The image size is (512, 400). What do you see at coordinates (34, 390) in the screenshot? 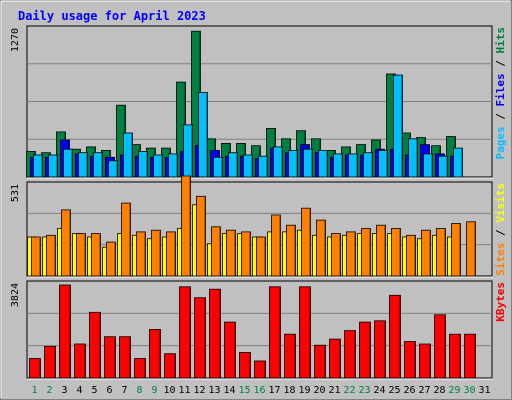
I see `x-label-day-1: 1` at bounding box center [34, 390].